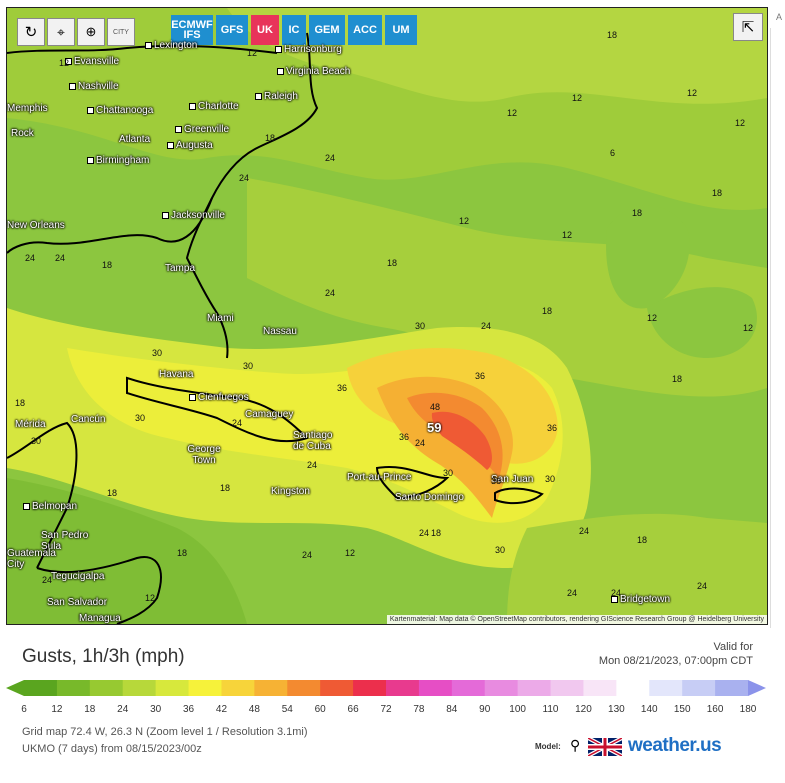 The height and width of the screenshot is (783, 785). What do you see at coordinates (675, 745) in the screenshot?
I see `brand-logo: weather.us` at bounding box center [675, 745].